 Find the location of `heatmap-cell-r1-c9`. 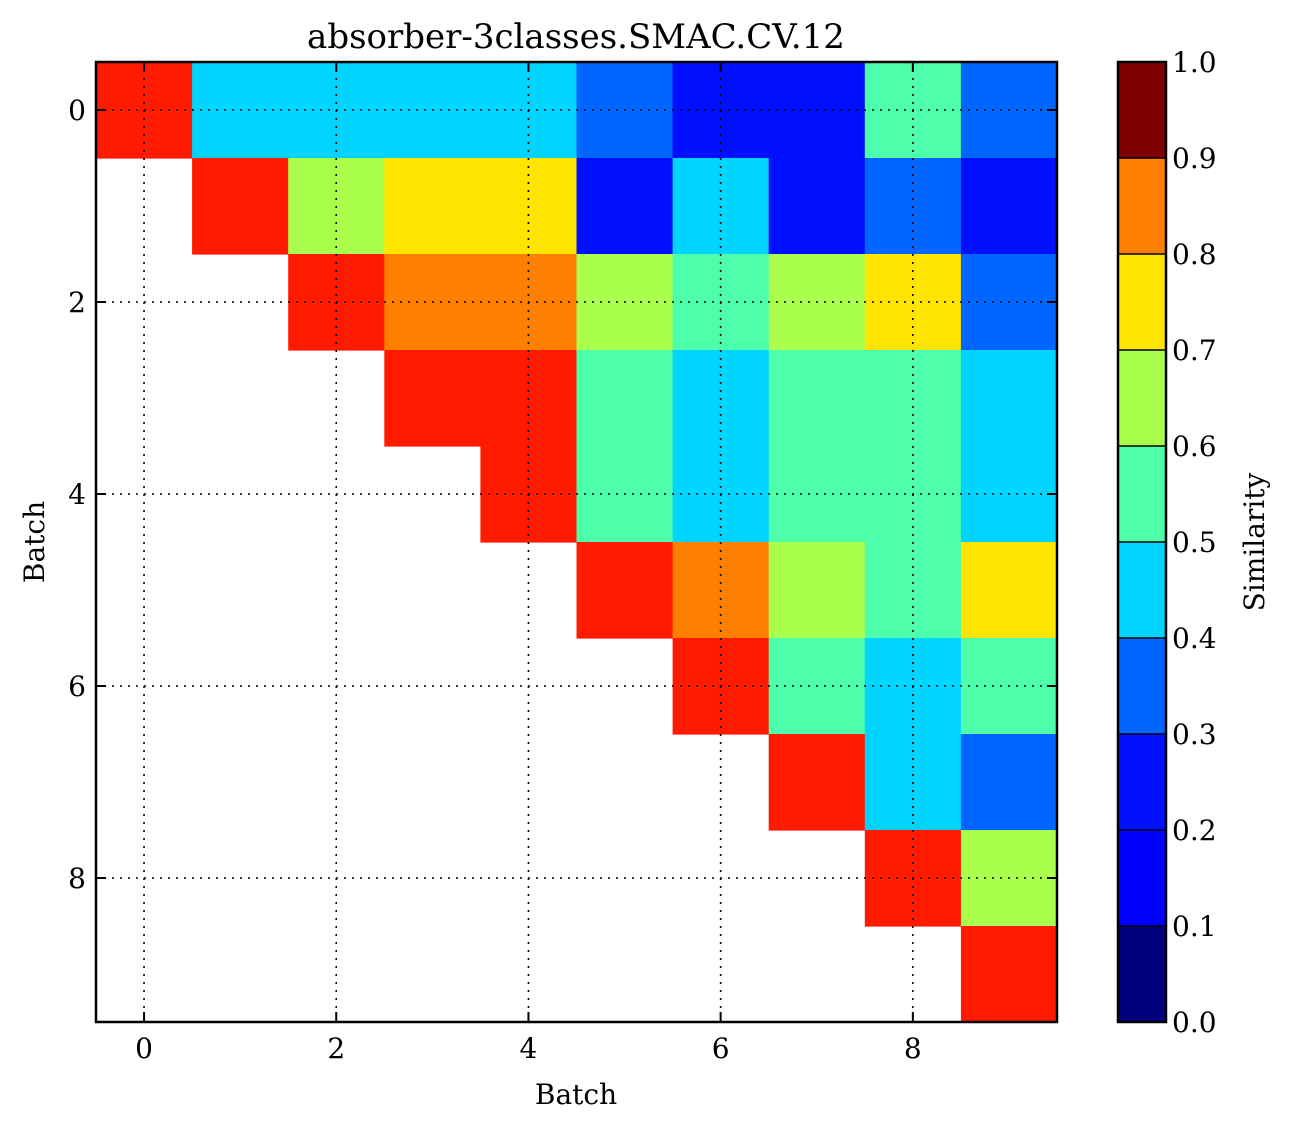

heatmap-cell-r1-c9 is located at coordinates (1009, 206).